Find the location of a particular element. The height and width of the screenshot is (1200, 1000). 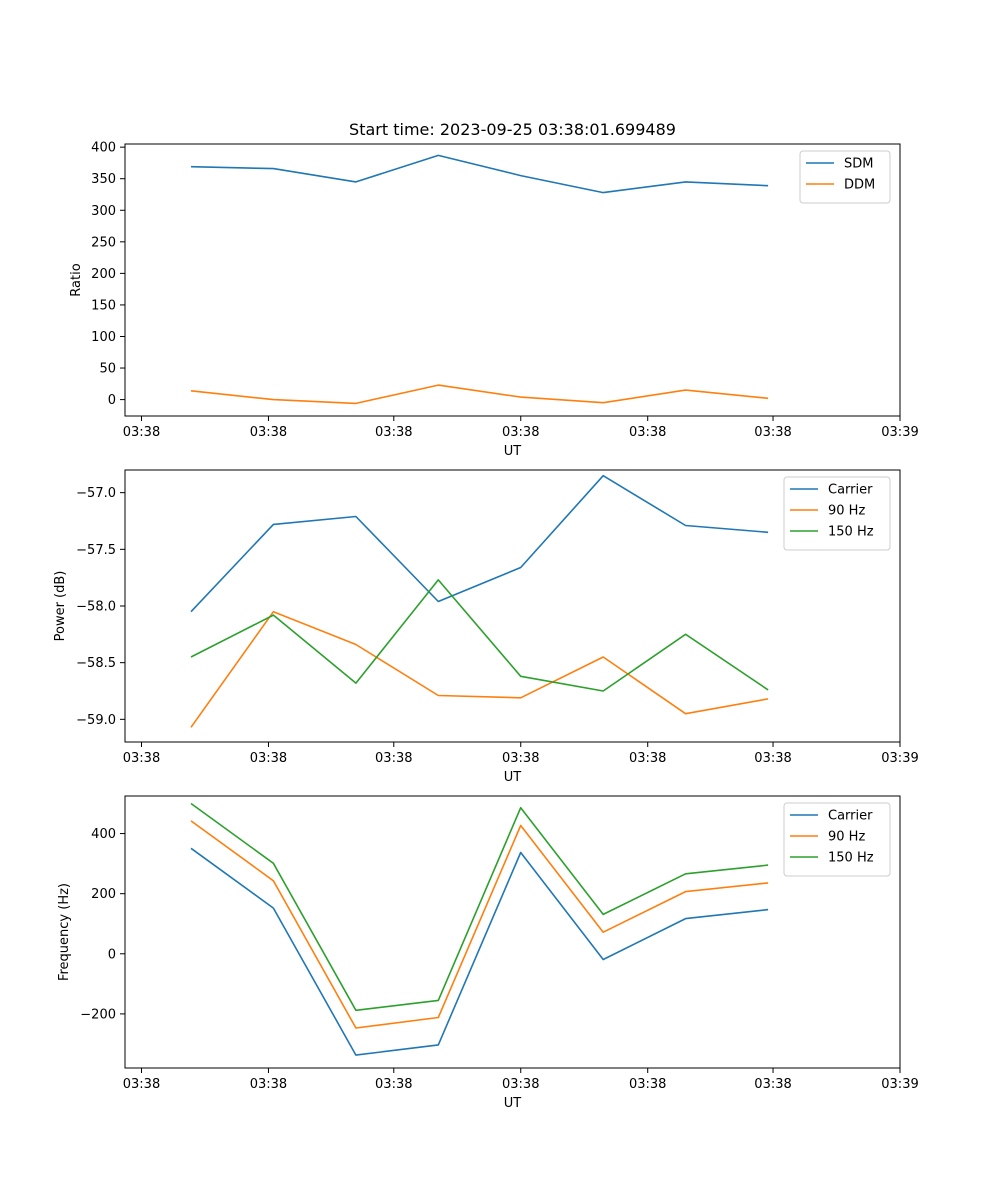

legend: SDM DDM is located at coordinates (845, 177).